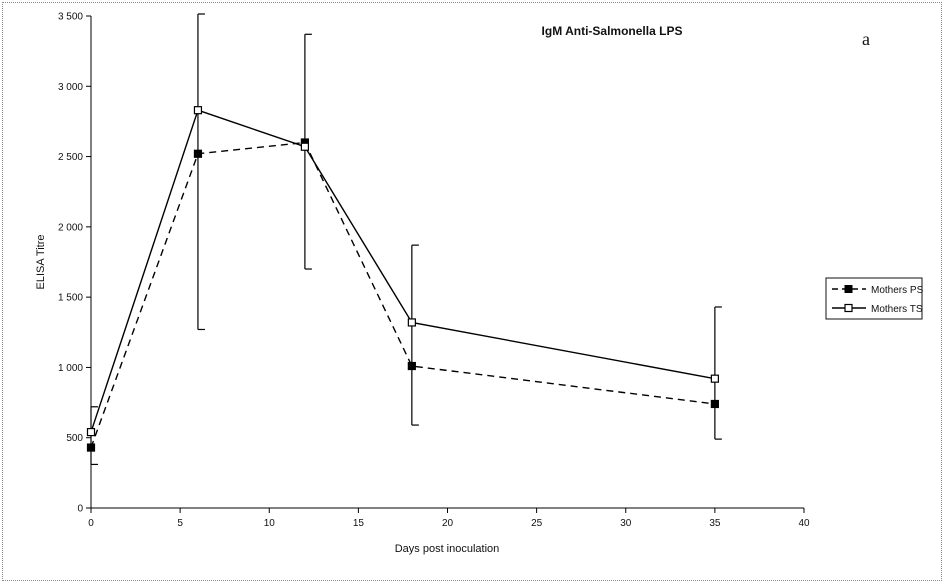 This screenshot has width=947, height=586. Describe the element at coordinates (74, 438) in the screenshot. I see `y-tick-label: 500` at that location.